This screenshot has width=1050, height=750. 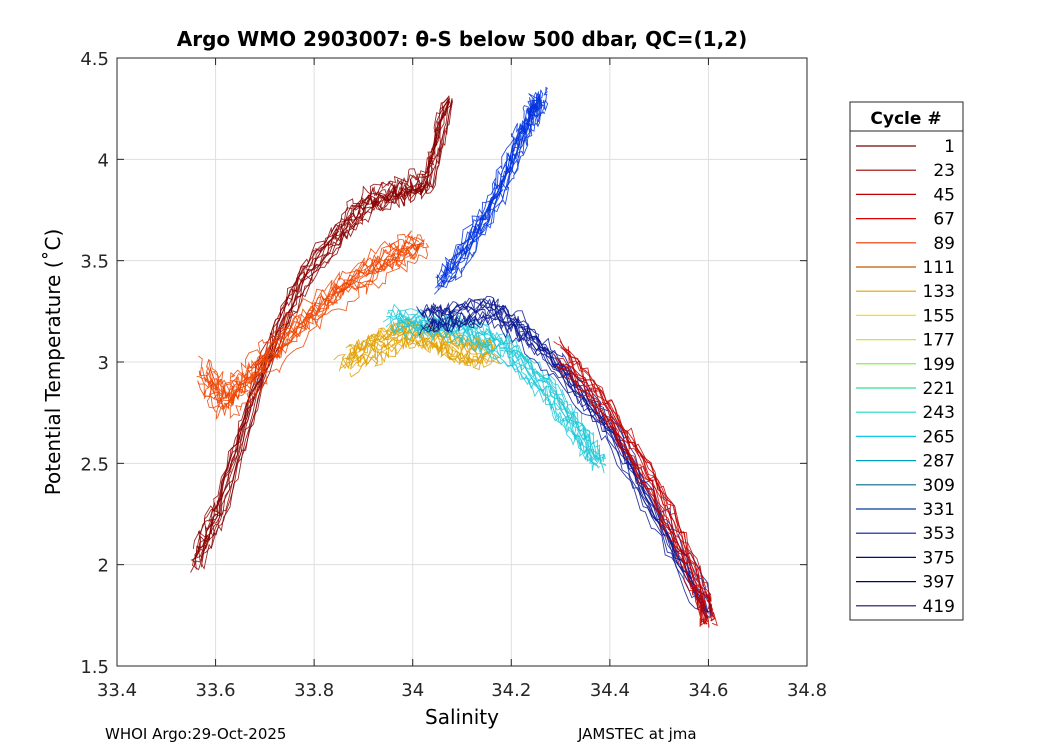 I want to click on y-tick-label: 4.5, so click(x=94, y=59).